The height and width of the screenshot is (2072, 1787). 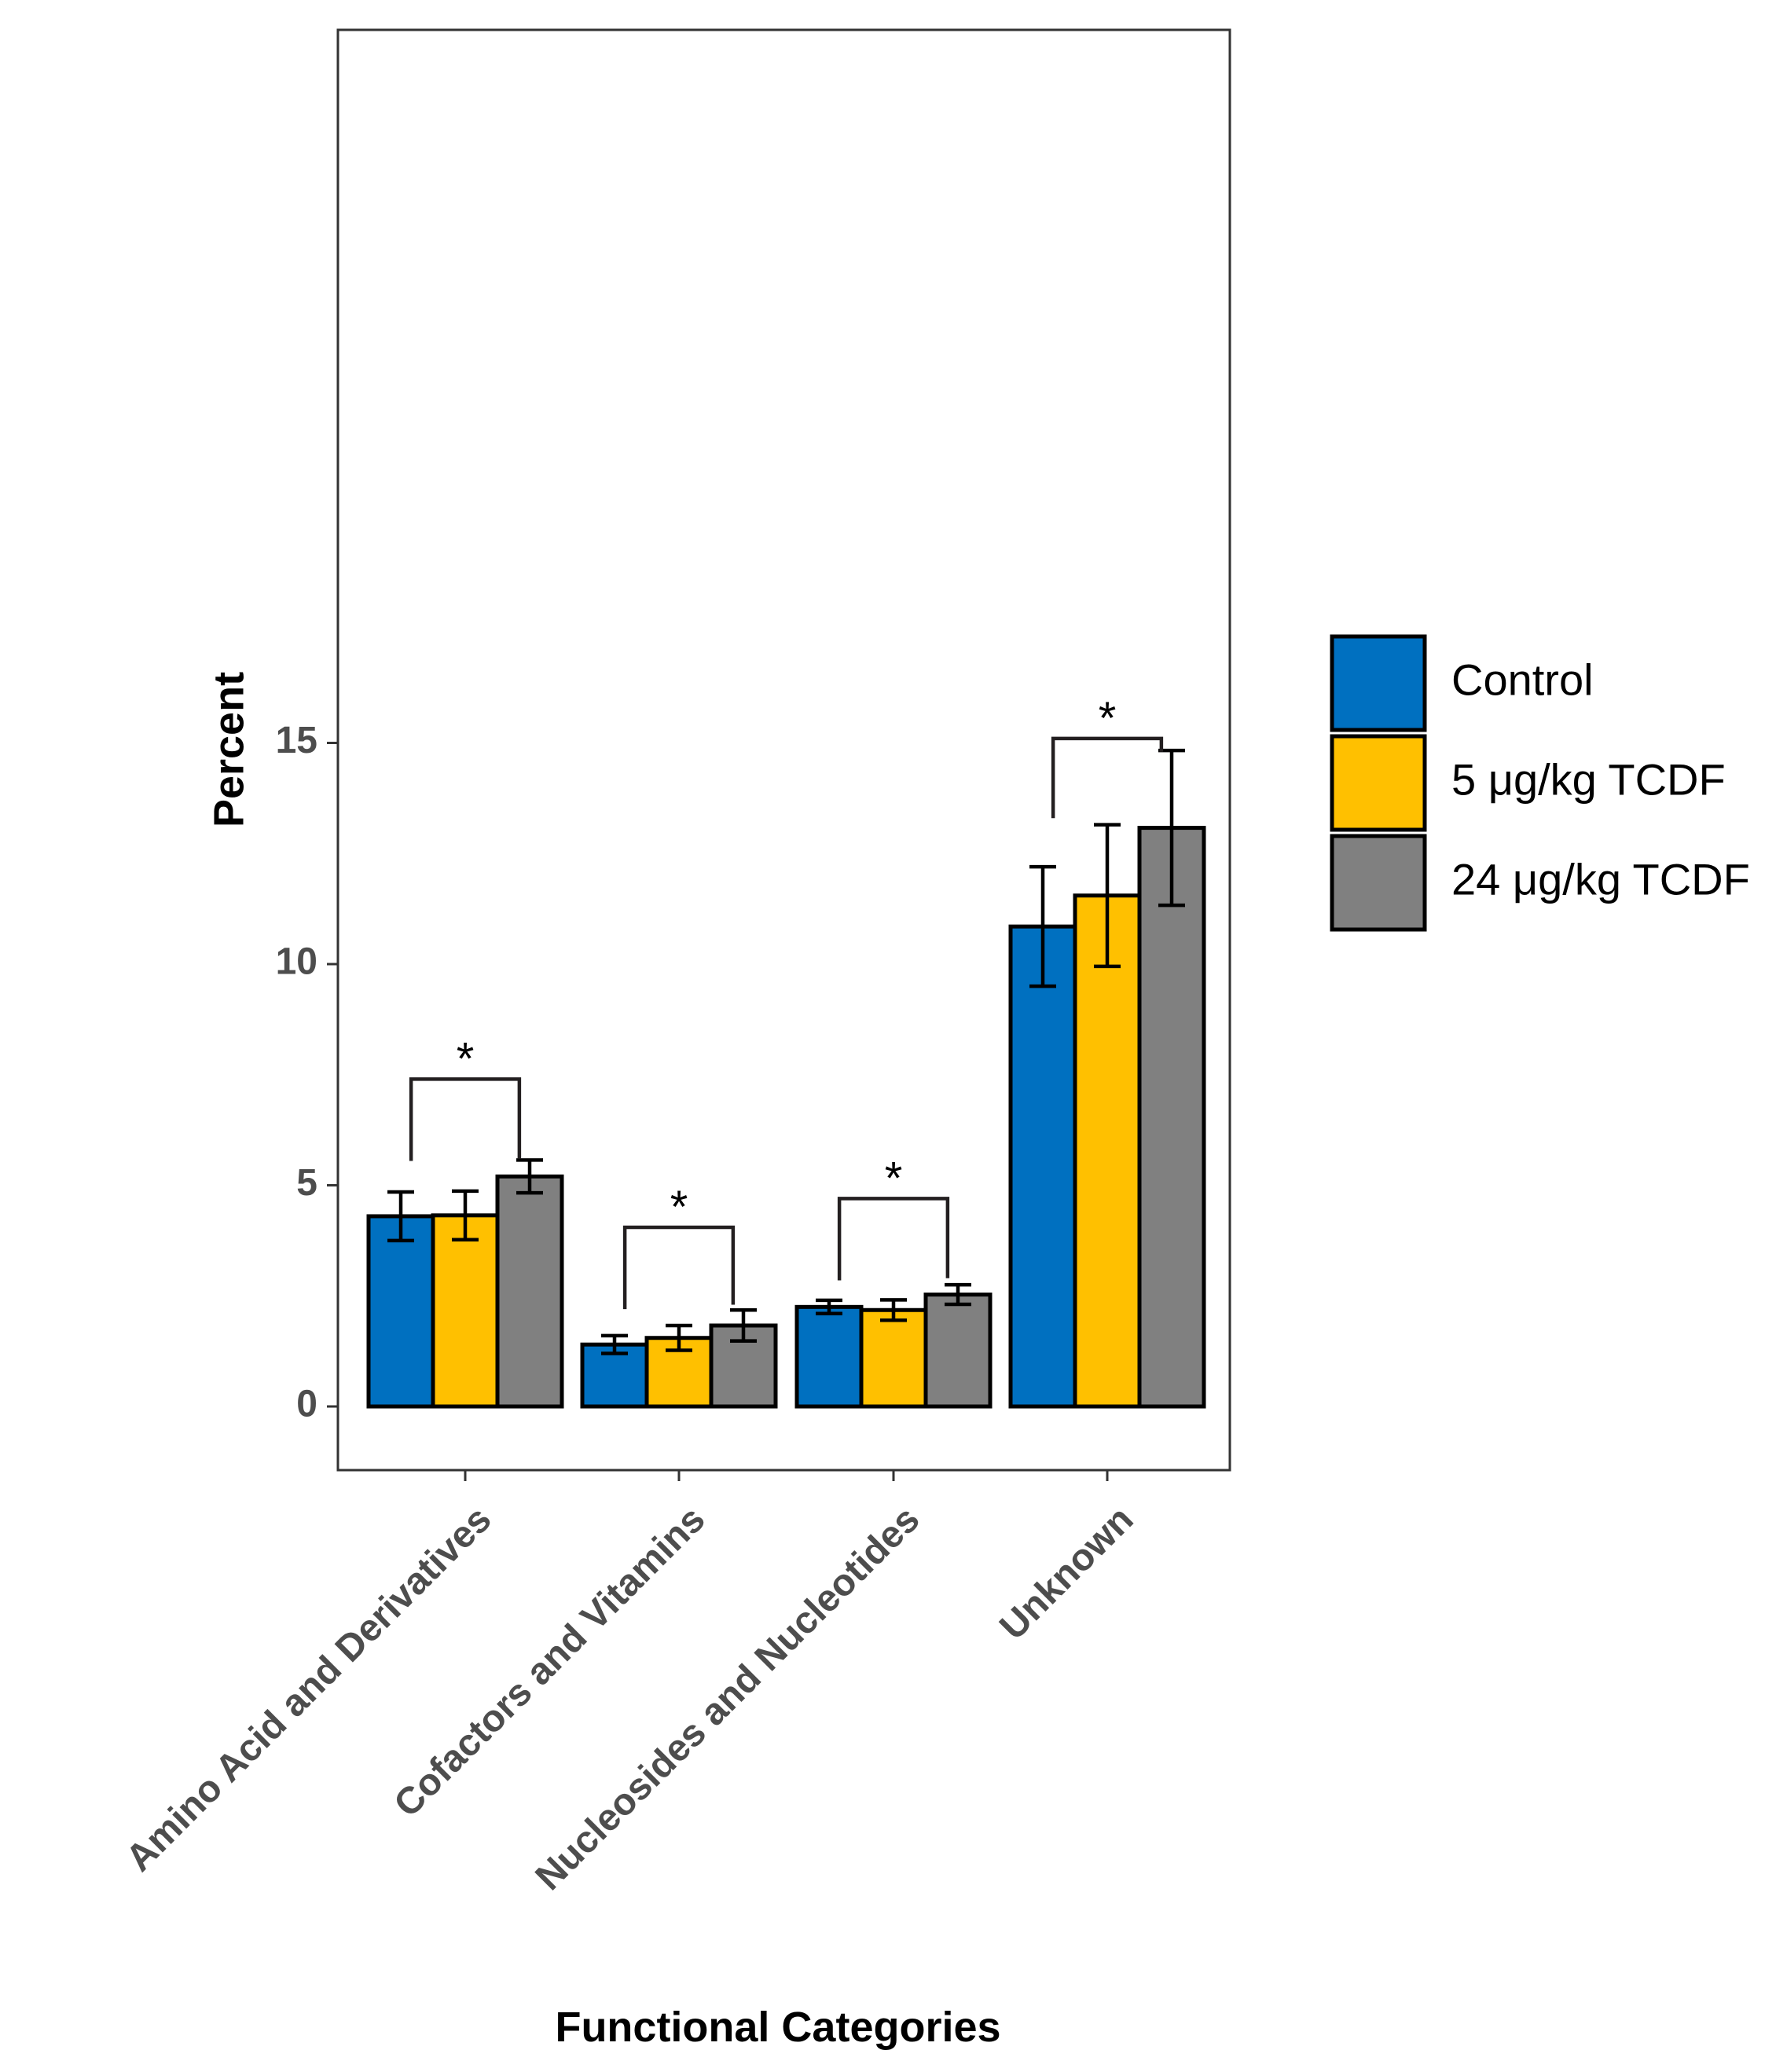 I want to click on y-tick-label: 15, so click(x=296, y=740).